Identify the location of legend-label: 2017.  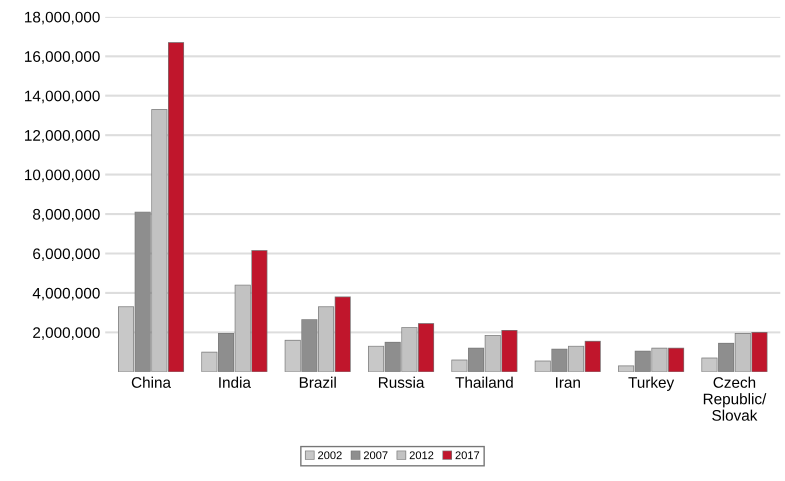
(468, 455).